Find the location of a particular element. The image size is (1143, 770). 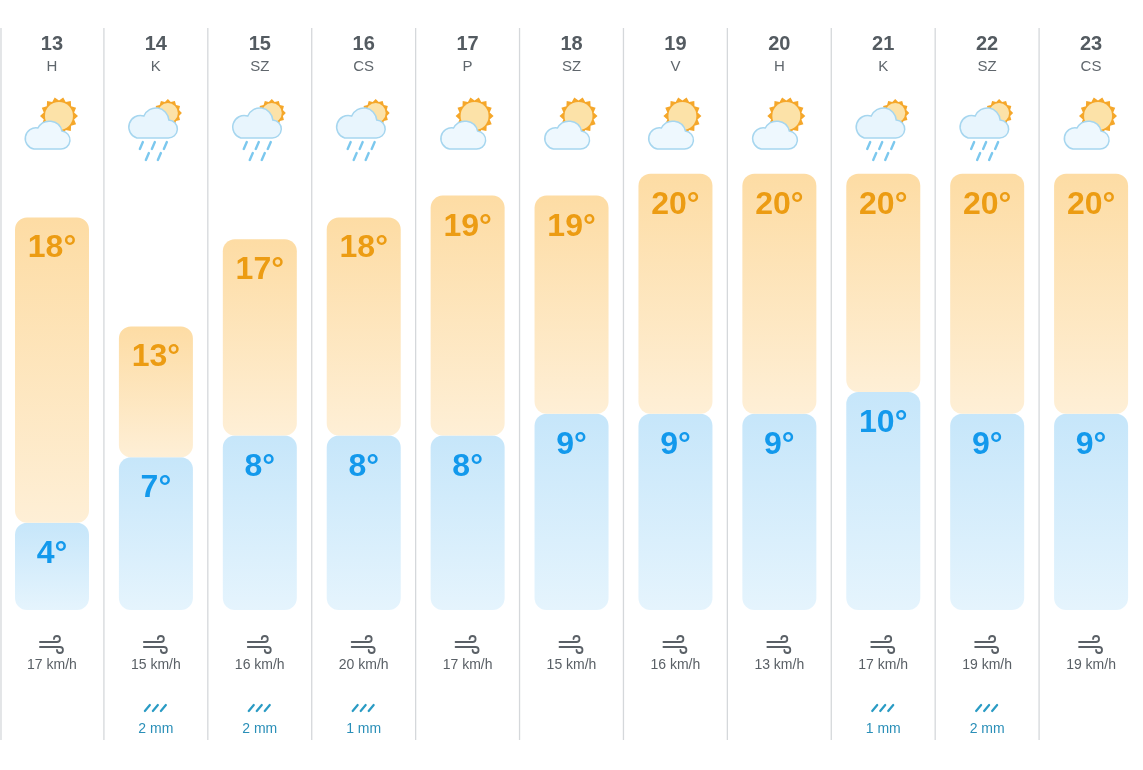

text: 20 km/h is located at coordinates (363, 664).